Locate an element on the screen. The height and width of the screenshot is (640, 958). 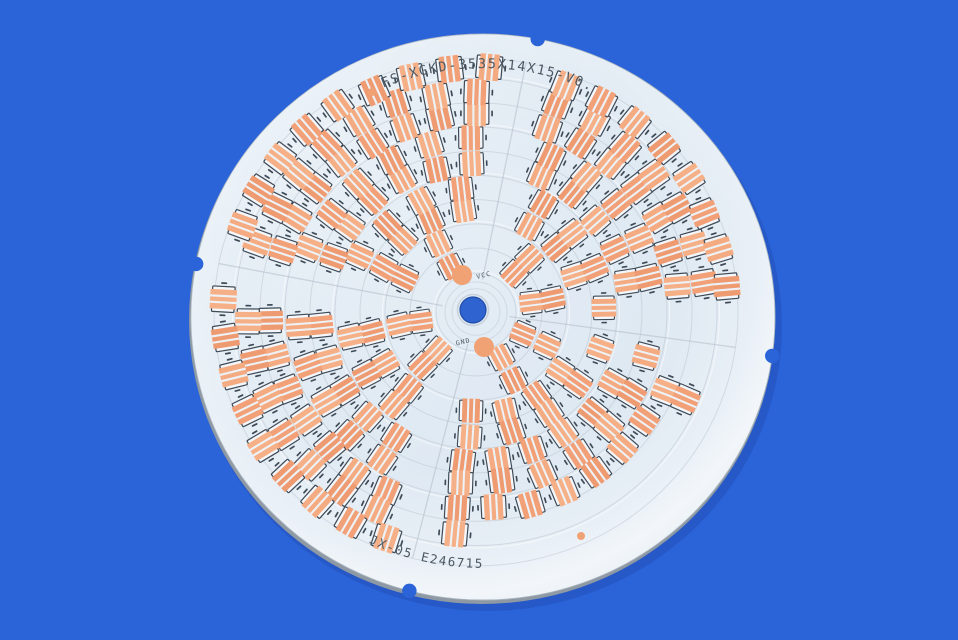
center-hole is located at coordinates (473, 310).